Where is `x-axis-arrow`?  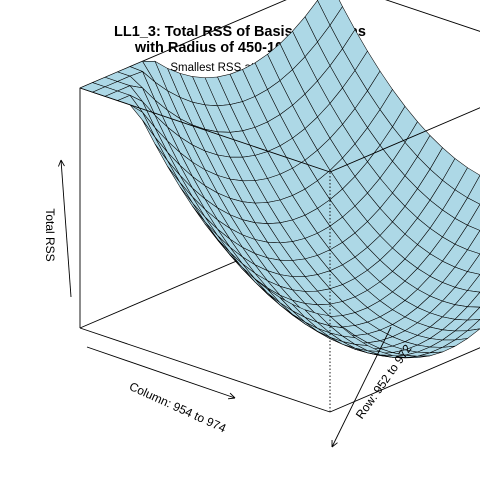 x-axis-arrow is located at coordinates (161, 372).